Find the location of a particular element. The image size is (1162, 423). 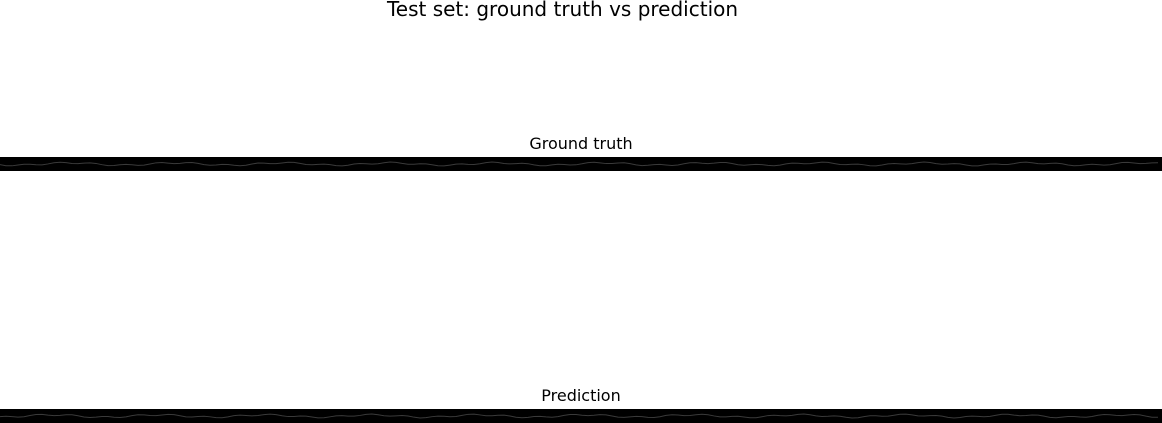

ground-truth-strip is located at coordinates (581, 164).